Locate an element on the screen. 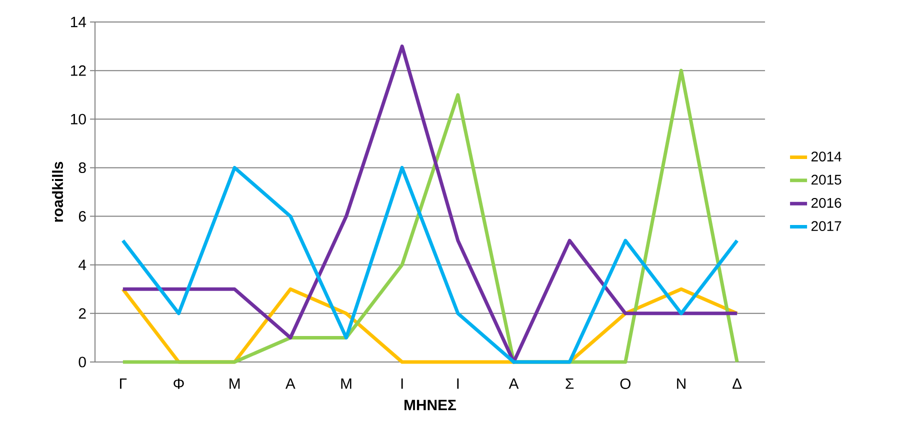 This screenshot has height=446, width=922. y-tick-label: 6 is located at coordinates (82, 216).